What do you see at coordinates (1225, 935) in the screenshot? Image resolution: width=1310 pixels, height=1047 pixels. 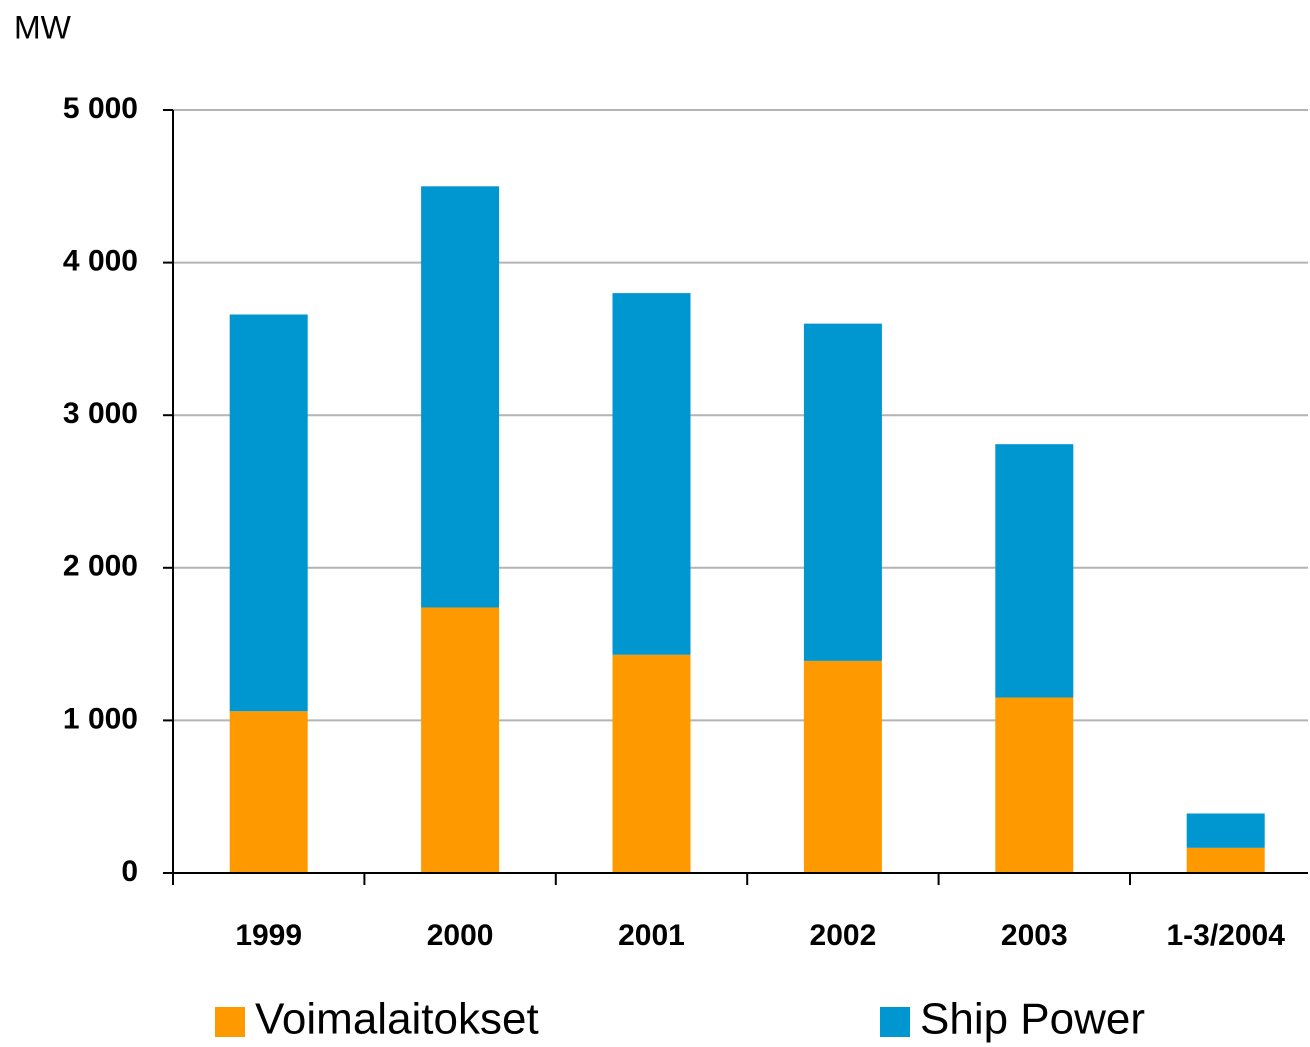 I see `x-tick-label: 1-3/2004` at bounding box center [1225, 935].